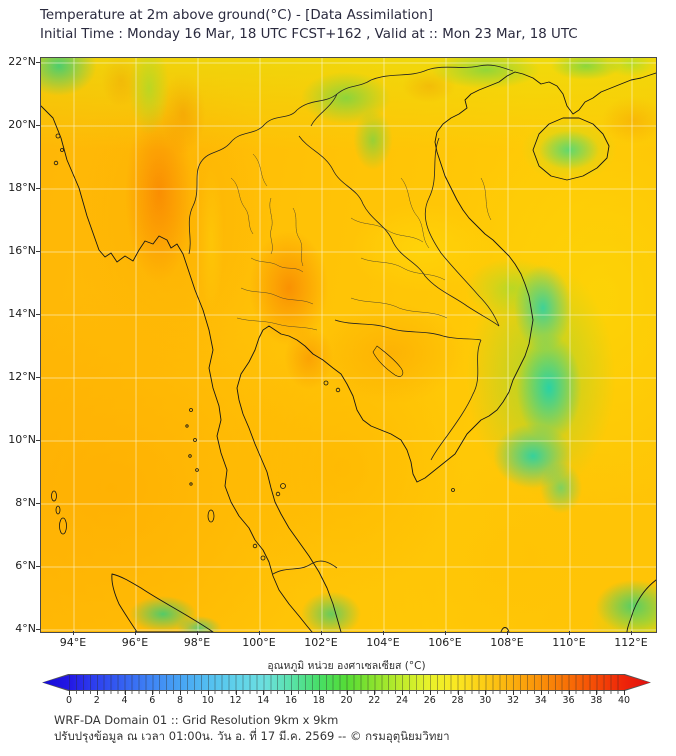 This screenshot has width=676, height=756. I want to click on colorbar-tick-label: 22, so click(374, 700).